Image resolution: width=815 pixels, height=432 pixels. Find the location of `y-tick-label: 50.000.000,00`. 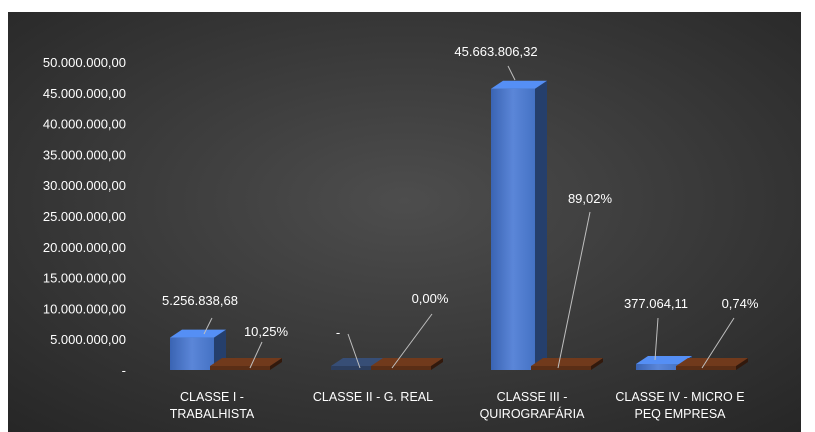

y-tick-label: 50.000.000,00 is located at coordinates (84, 62).